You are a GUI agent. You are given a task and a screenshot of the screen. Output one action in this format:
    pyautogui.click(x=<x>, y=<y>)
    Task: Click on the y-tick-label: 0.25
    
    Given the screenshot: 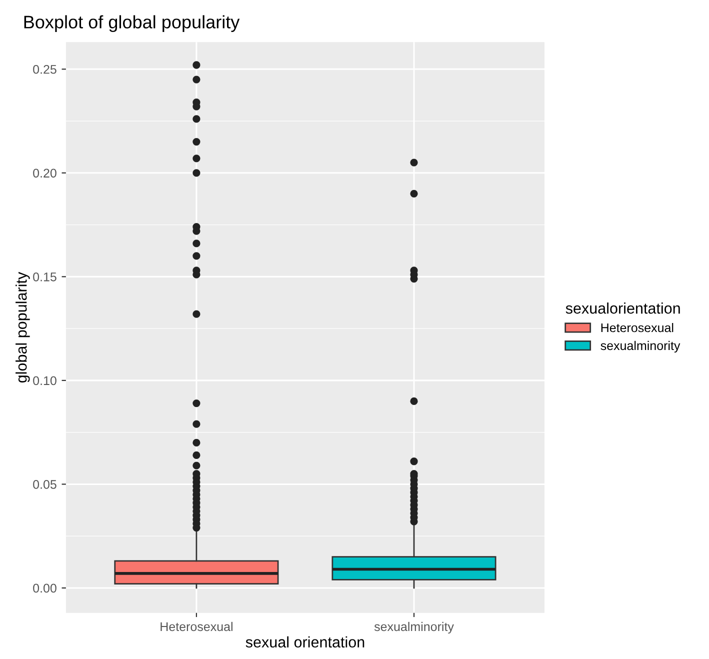 What is the action you would take?
    pyautogui.click(x=44, y=69)
    